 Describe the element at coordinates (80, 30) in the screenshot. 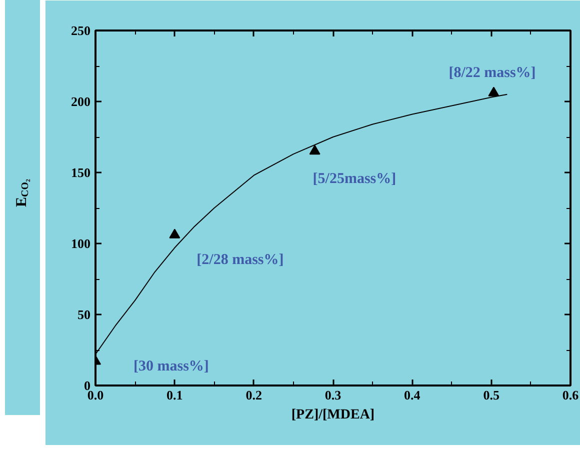

I see `y-tick-label: 250` at that location.